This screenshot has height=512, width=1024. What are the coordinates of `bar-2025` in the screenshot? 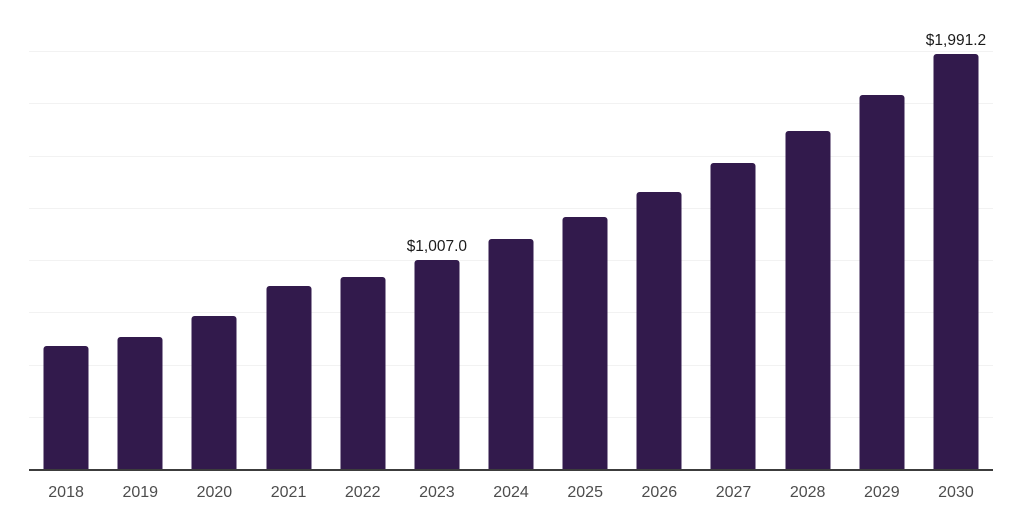 It's located at (585, 343).